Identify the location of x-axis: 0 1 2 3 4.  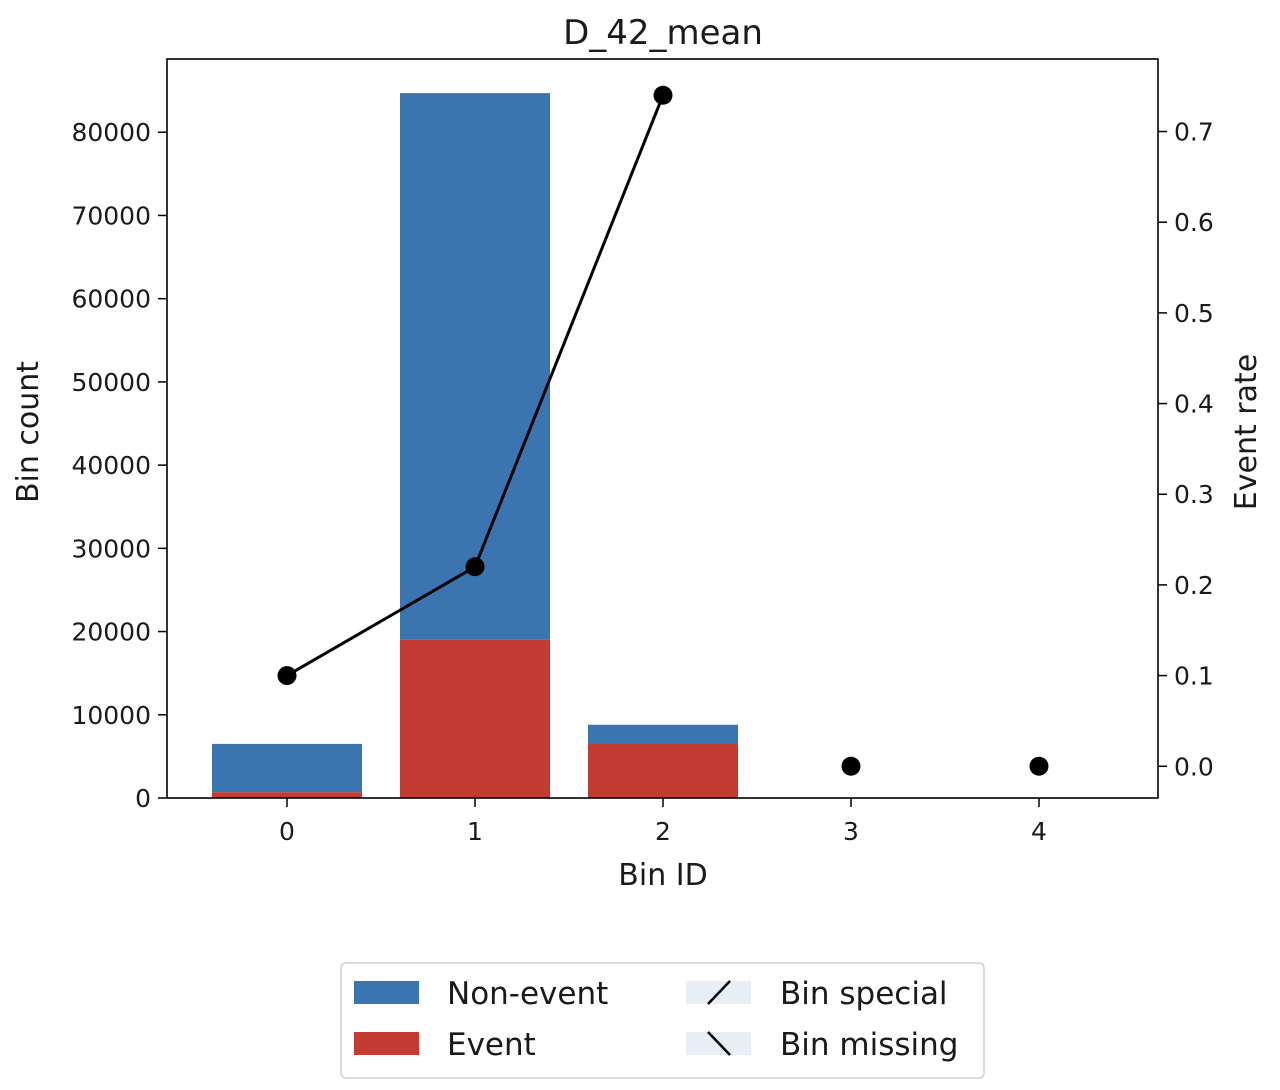
(663, 822).